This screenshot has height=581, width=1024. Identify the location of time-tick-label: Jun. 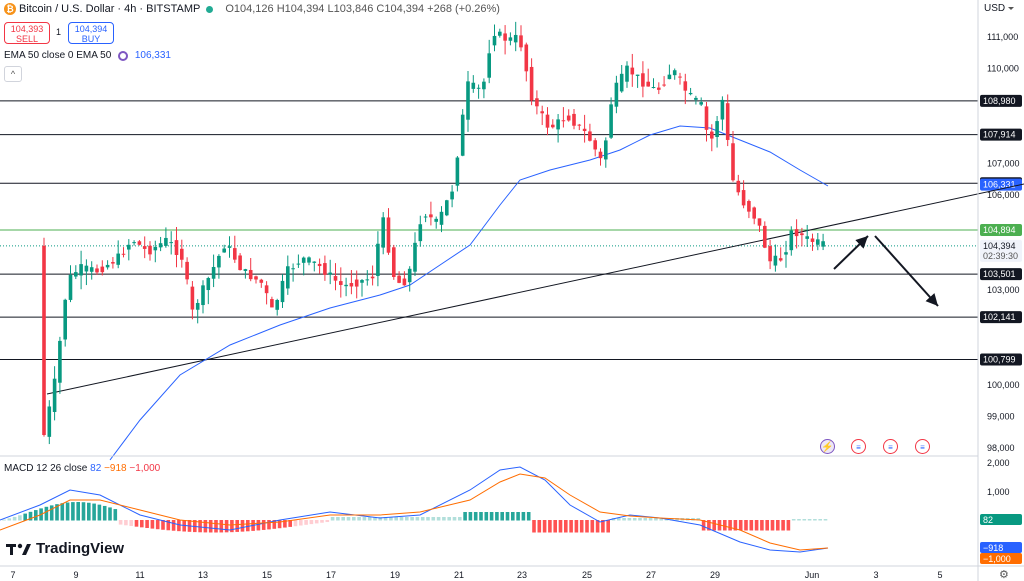
(812, 575).